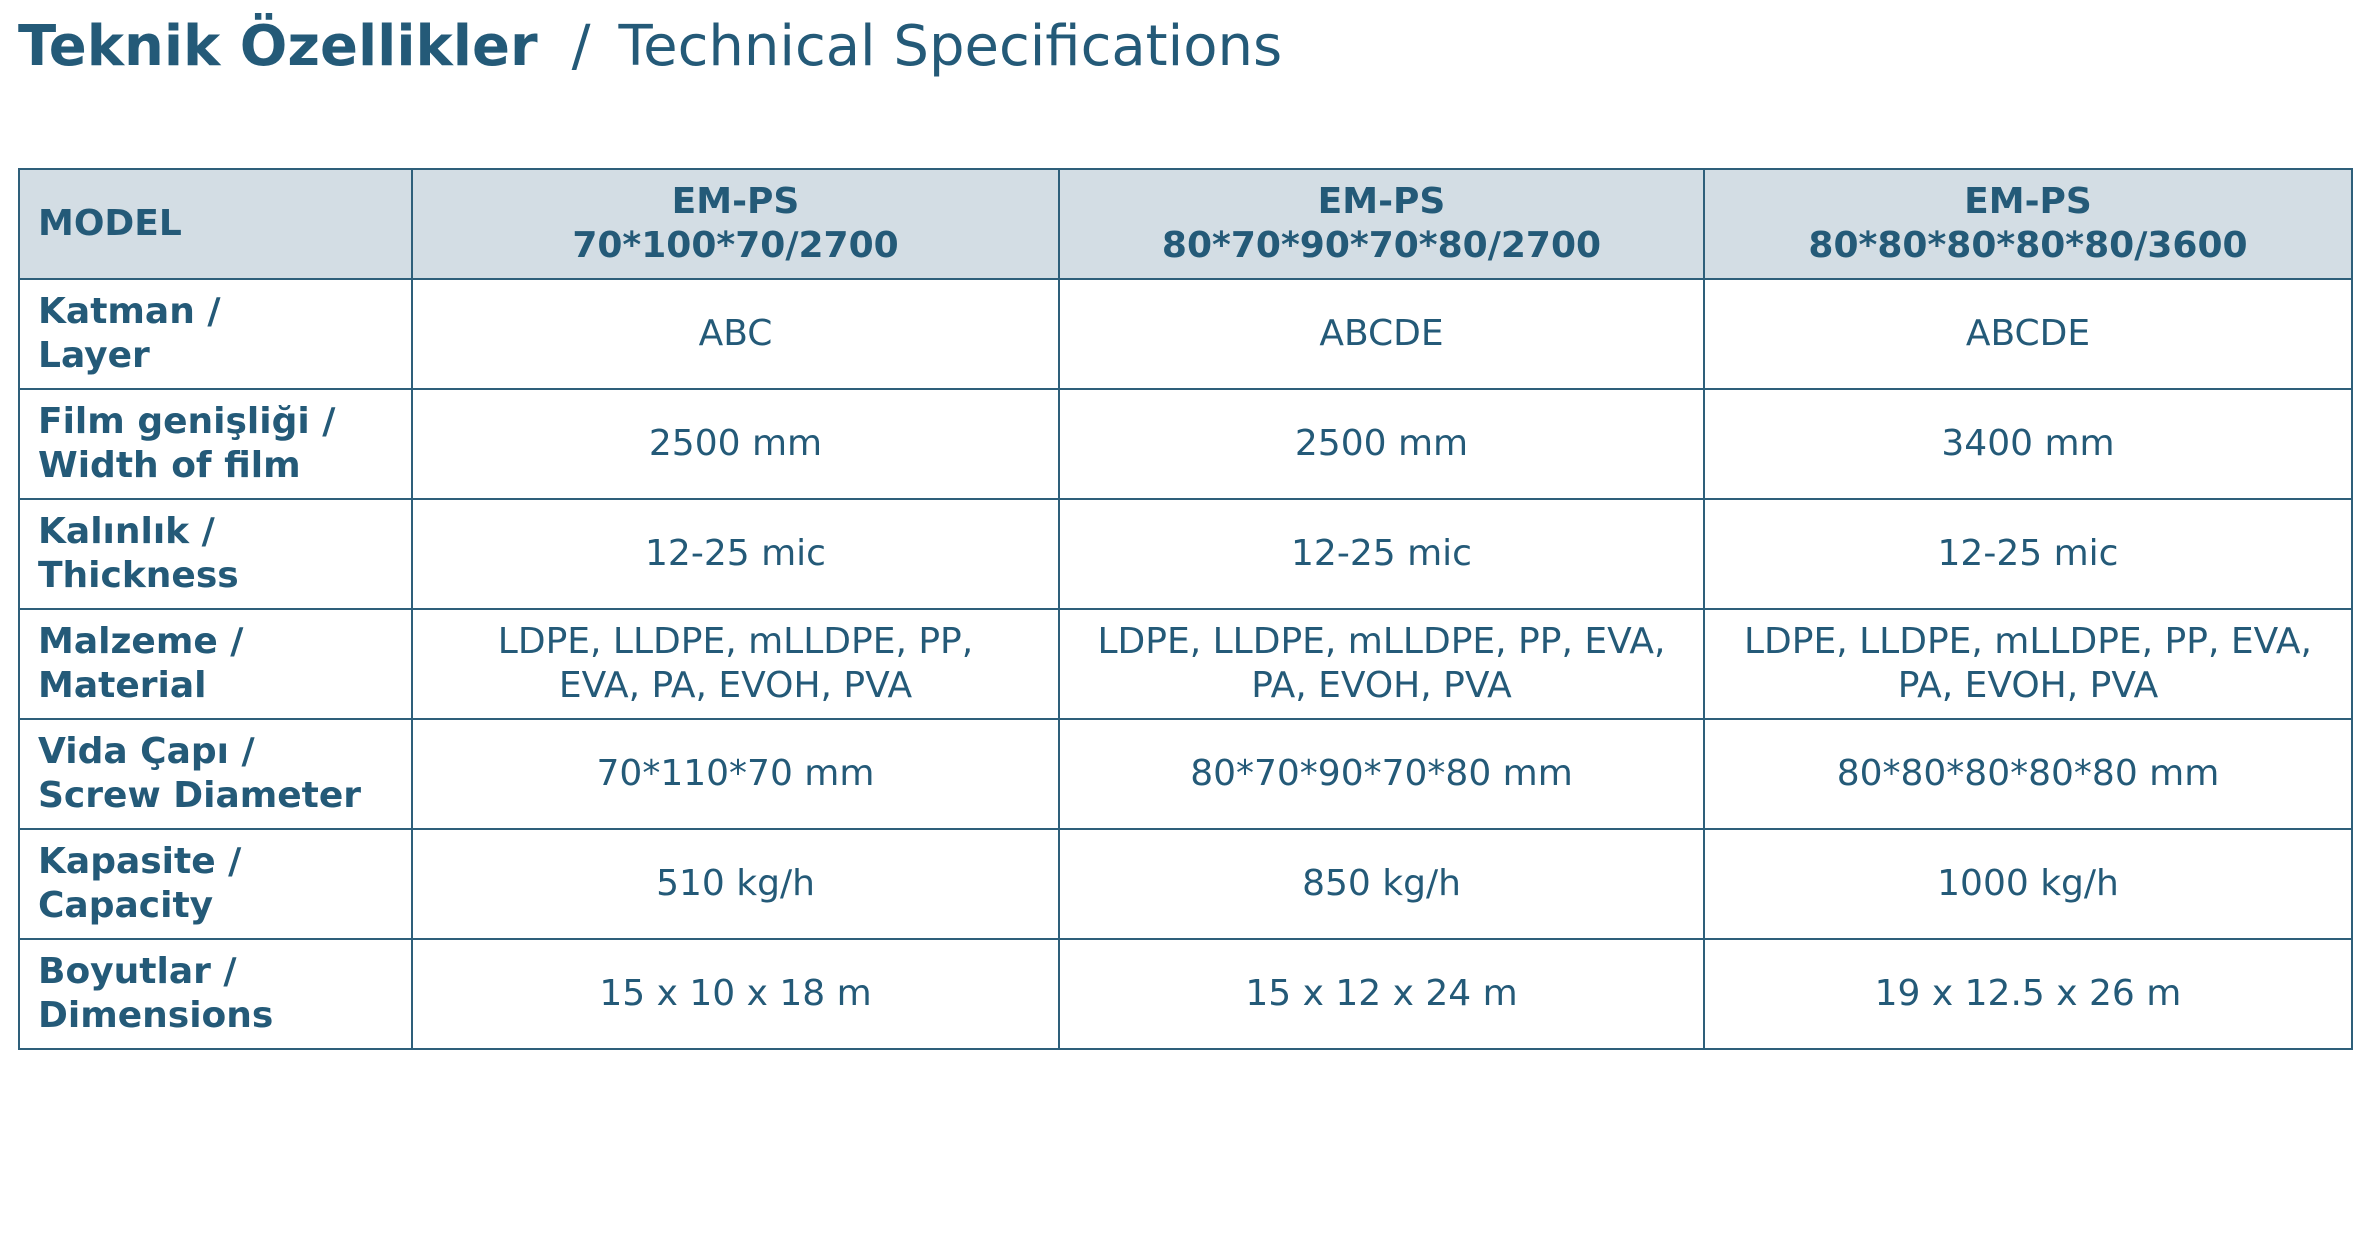 The width and height of the screenshot is (2370, 1238). What do you see at coordinates (950, 46) in the screenshot?
I see `title-en: Technical Specifications` at bounding box center [950, 46].